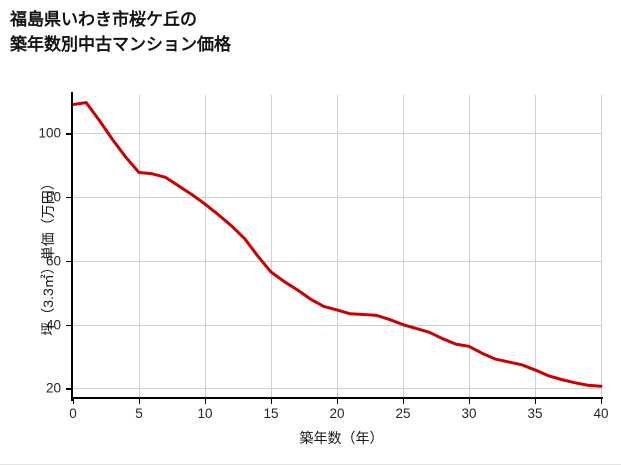  What do you see at coordinates (72, 246) in the screenshot?
I see `y-axis-line` at bounding box center [72, 246].